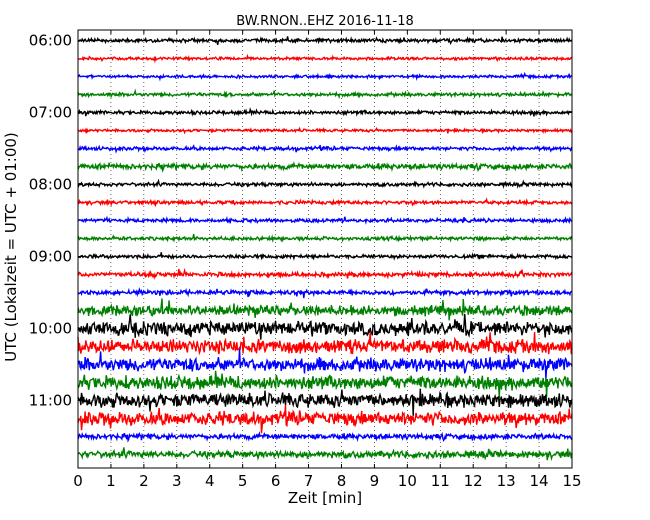 The width and height of the screenshot is (650, 520). What do you see at coordinates (210, 481) in the screenshot?
I see `x-tick-label: 4` at bounding box center [210, 481].